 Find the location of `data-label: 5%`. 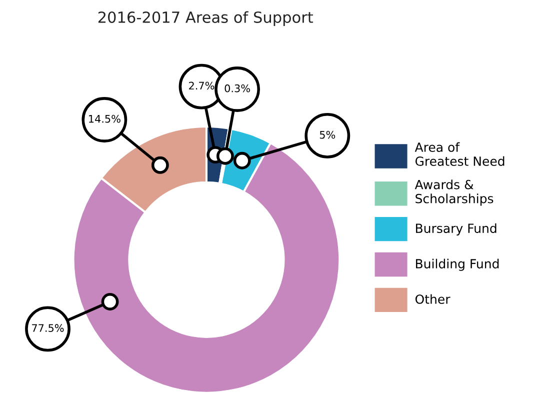

data-label: 5% is located at coordinates (328, 134).